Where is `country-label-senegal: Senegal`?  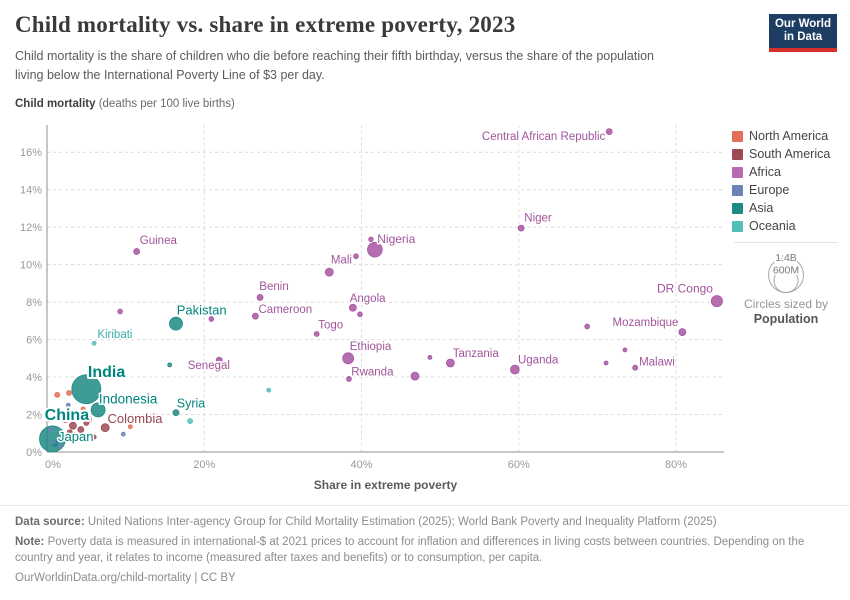 country-label-senegal: Senegal is located at coordinates (209, 366).